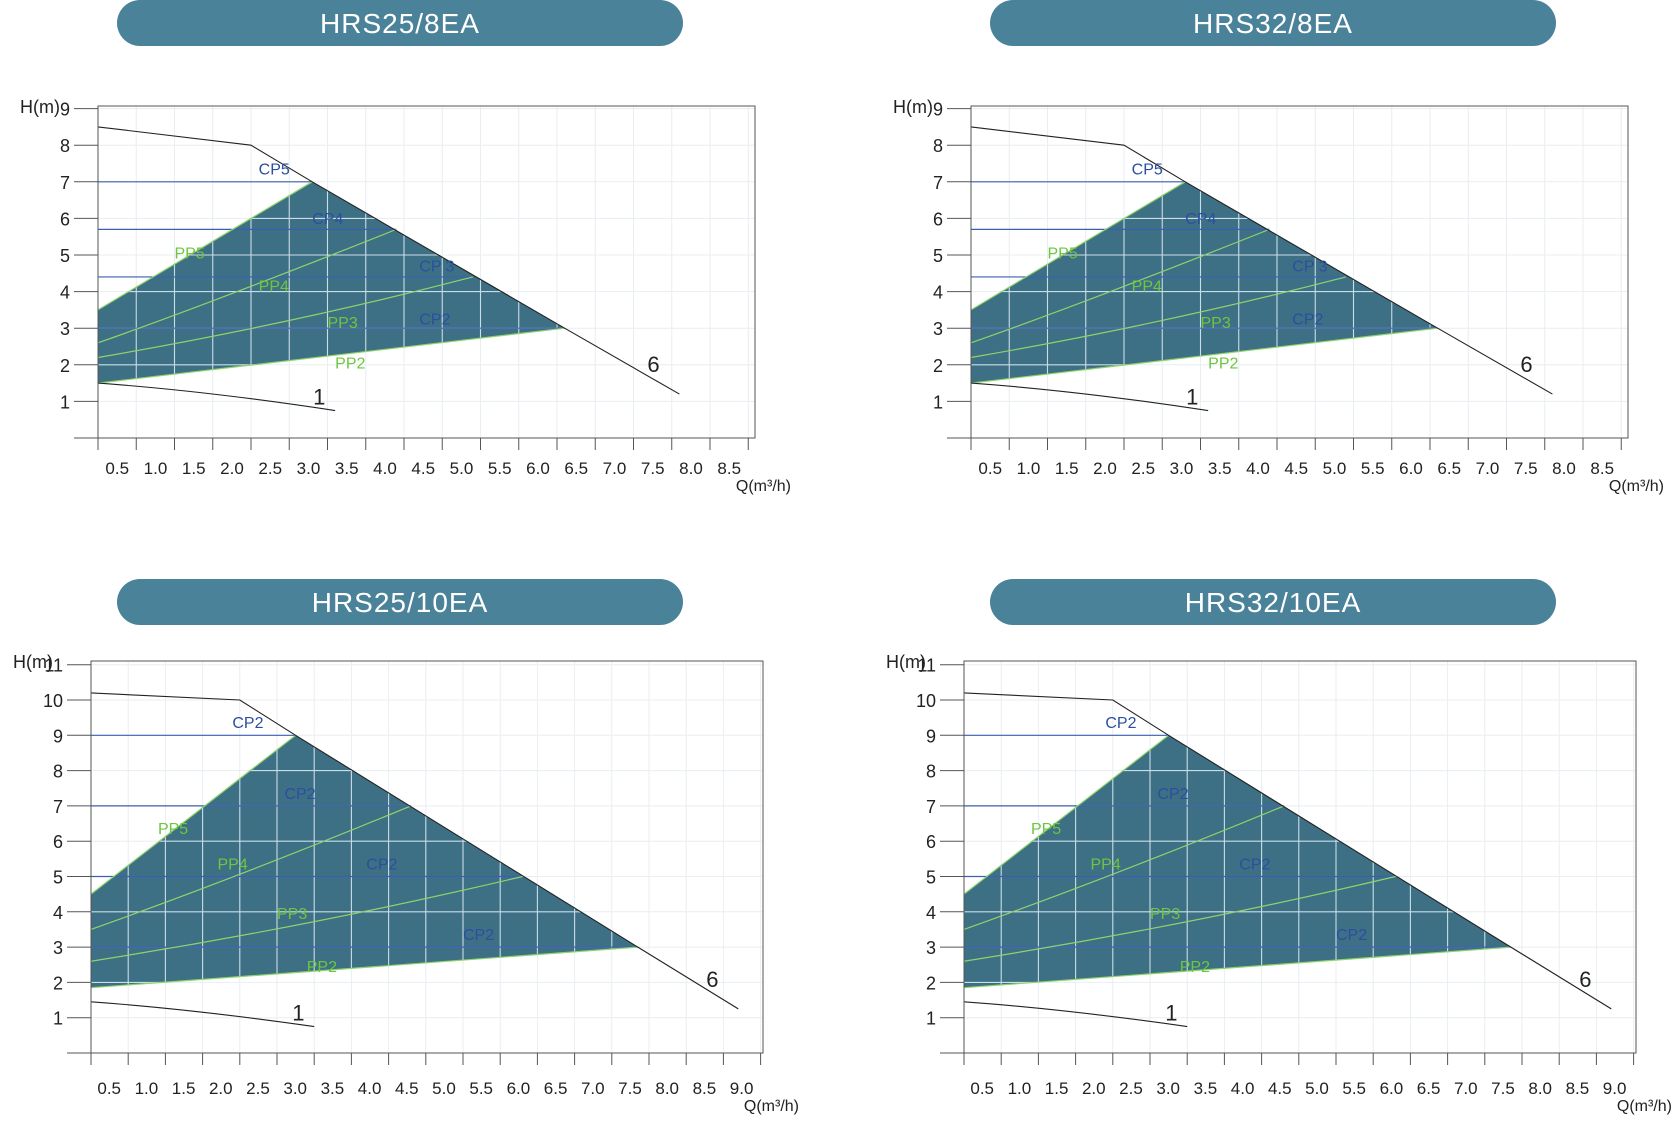  Describe the element at coordinates (53, 666) in the screenshot. I see `y-tick-label: 11` at that location.